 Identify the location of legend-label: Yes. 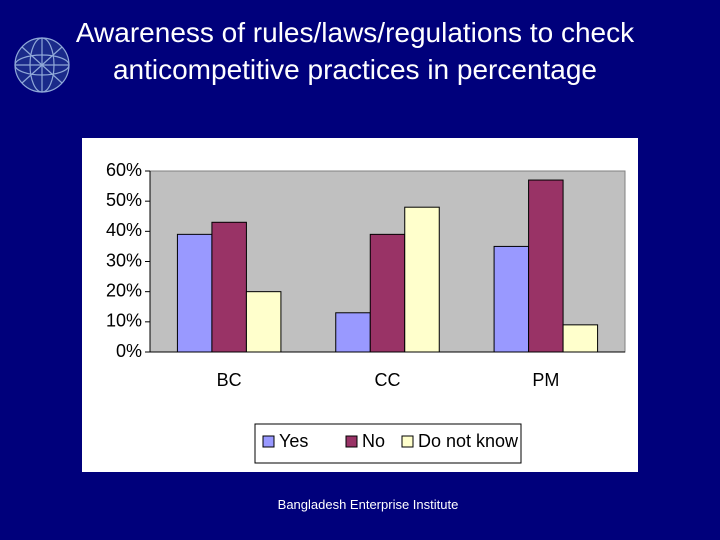
(293, 441).